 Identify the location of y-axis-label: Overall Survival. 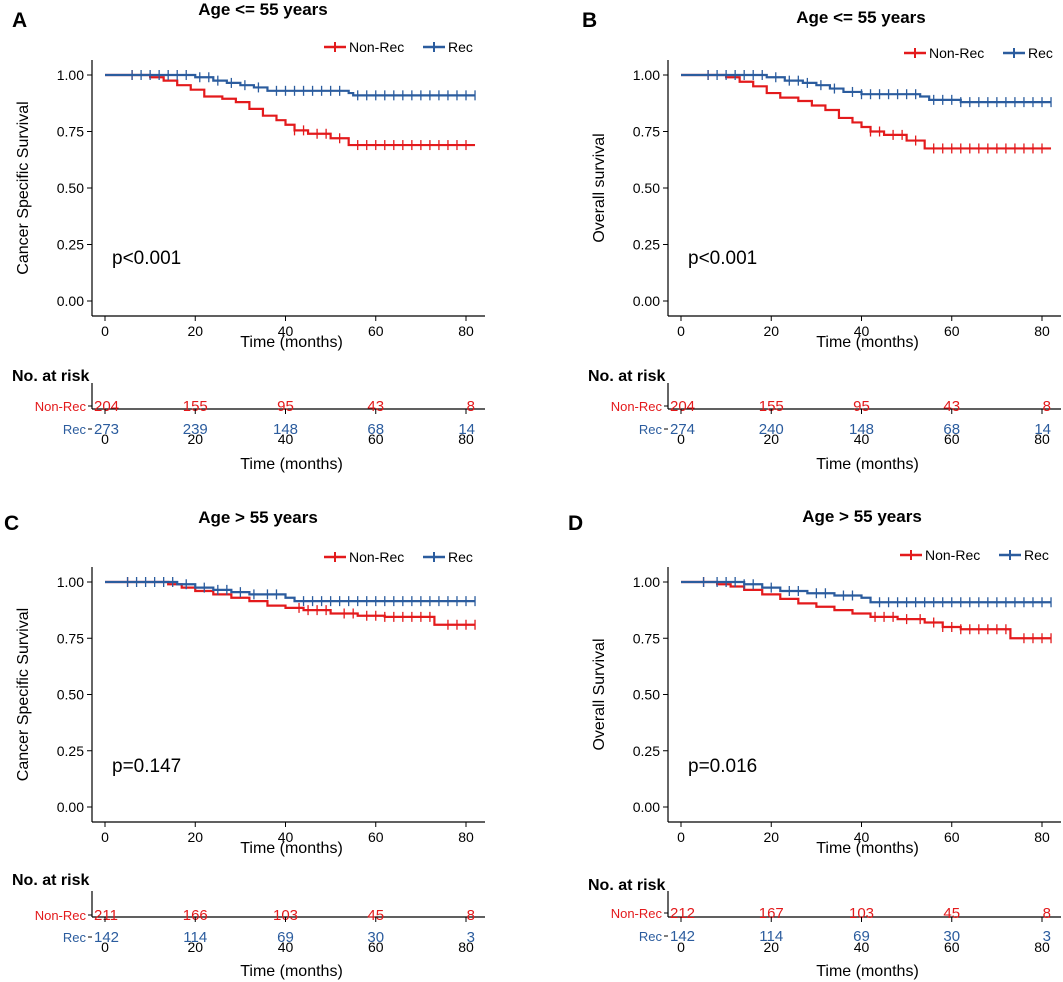
(599, 694).